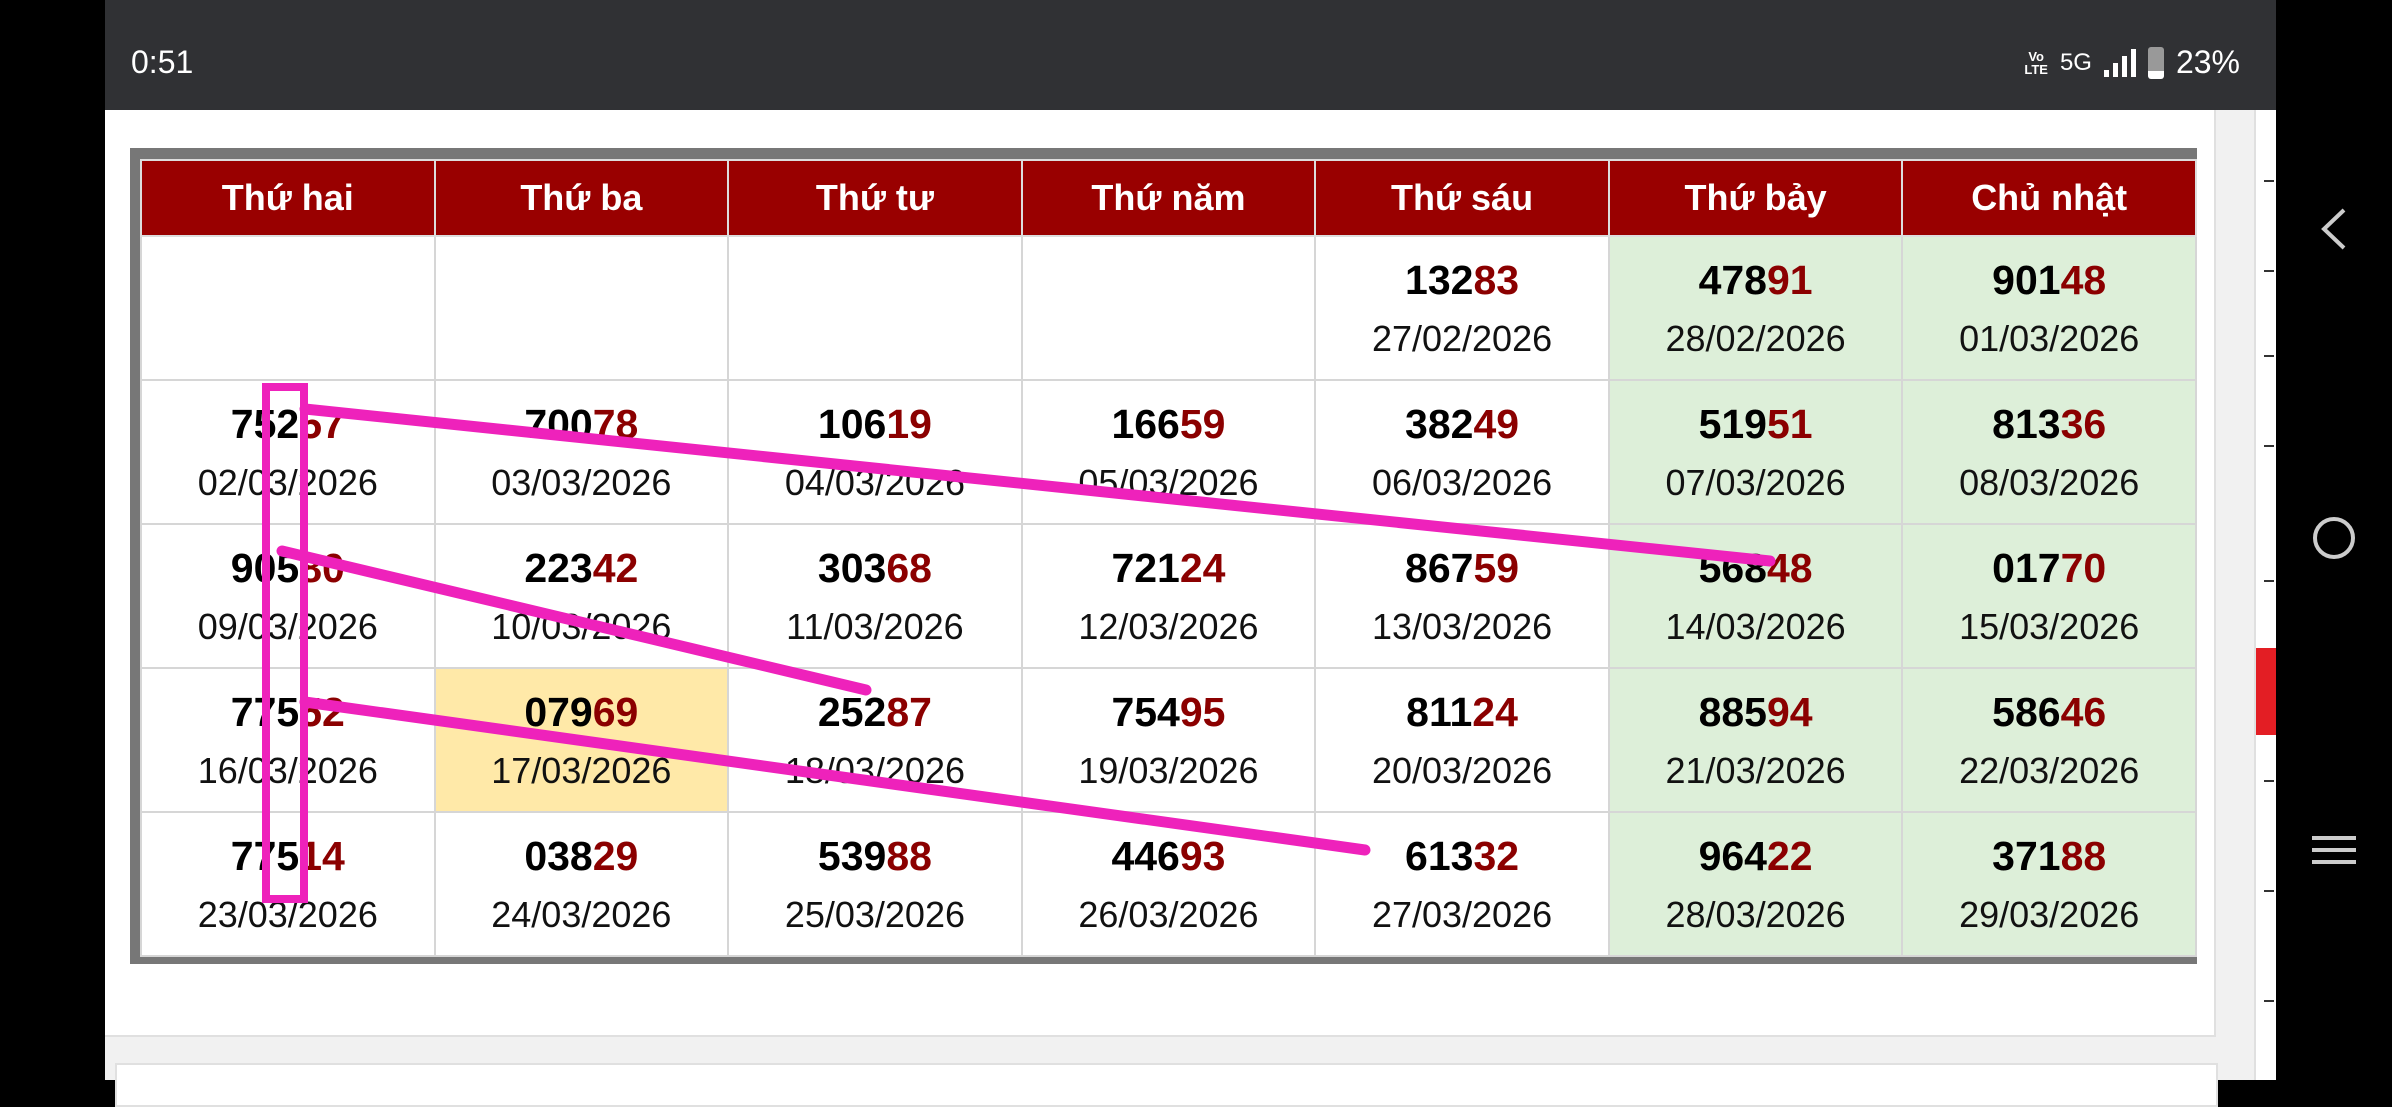 Image resolution: width=2392 pixels, height=1107 pixels. Describe the element at coordinates (288, 884) in the screenshot. I see `calendar-day-cell: 77514 23/03/2026` at that location.